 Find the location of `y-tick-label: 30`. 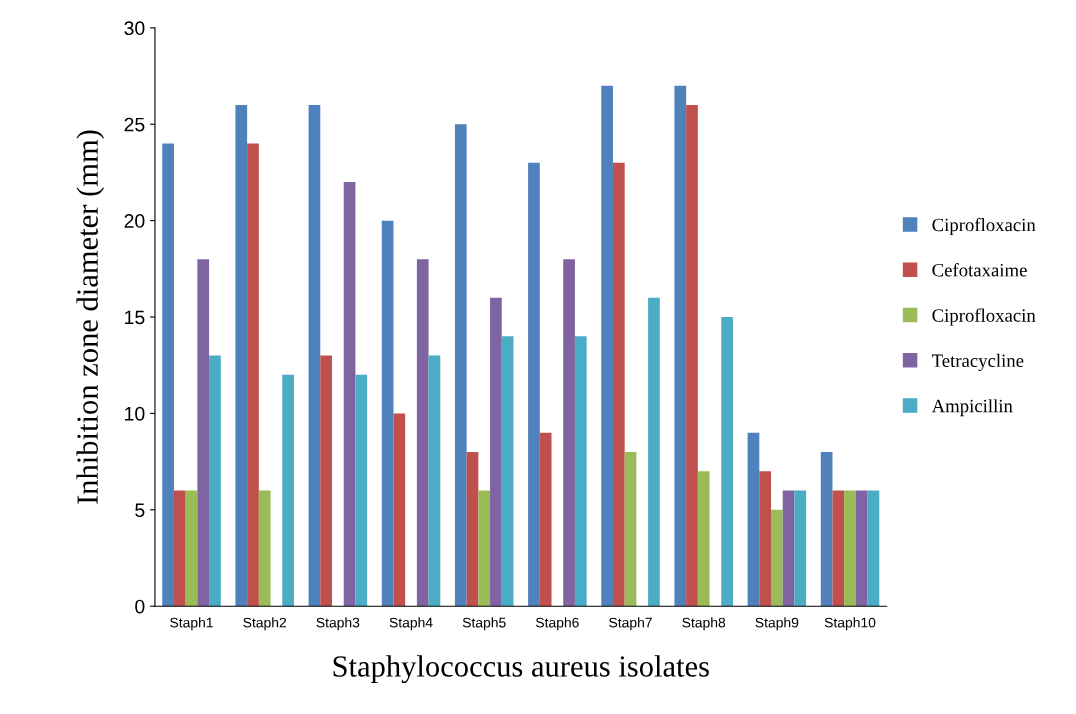

y-tick-label: 30 is located at coordinates (134, 28).